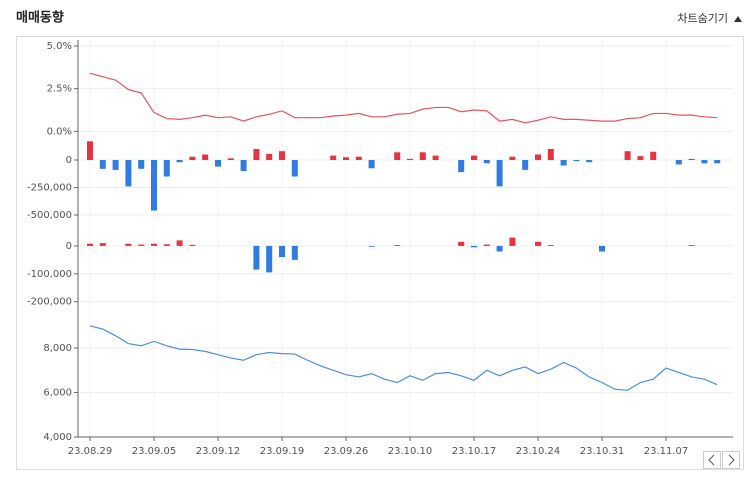 The width and height of the screenshot is (754, 483). I want to click on y-tick-label: 6,000, so click(57, 393).